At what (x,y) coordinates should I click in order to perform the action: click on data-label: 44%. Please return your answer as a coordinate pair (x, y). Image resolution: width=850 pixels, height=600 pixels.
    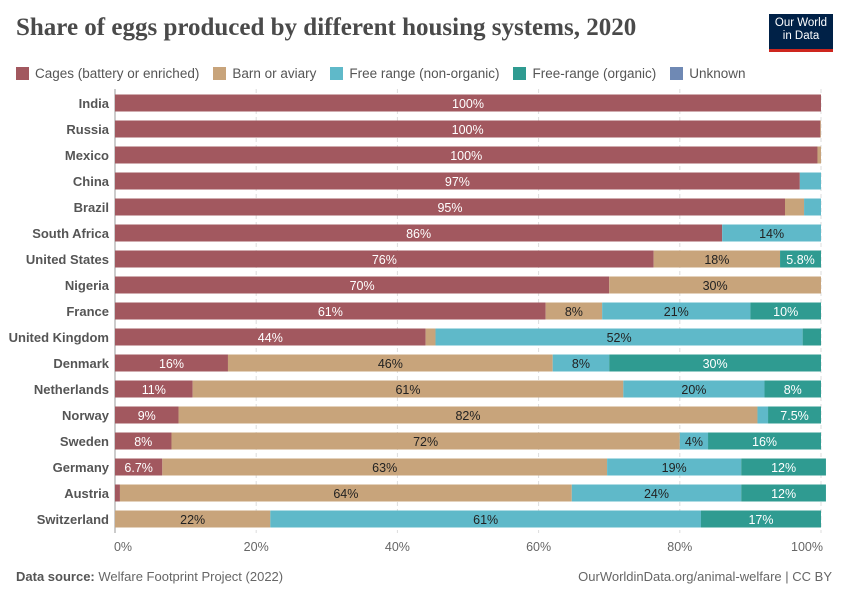
    Looking at the image, I should click on (270, 338).